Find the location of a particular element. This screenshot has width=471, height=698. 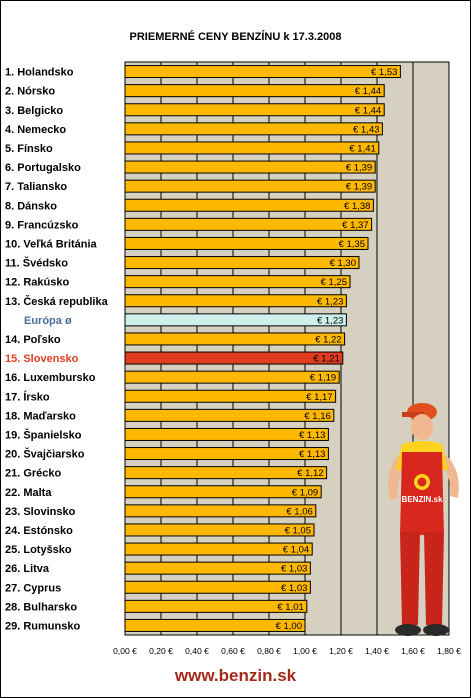

mascot-illustration: BENZIN.sk is located at coordinates (423, 519).